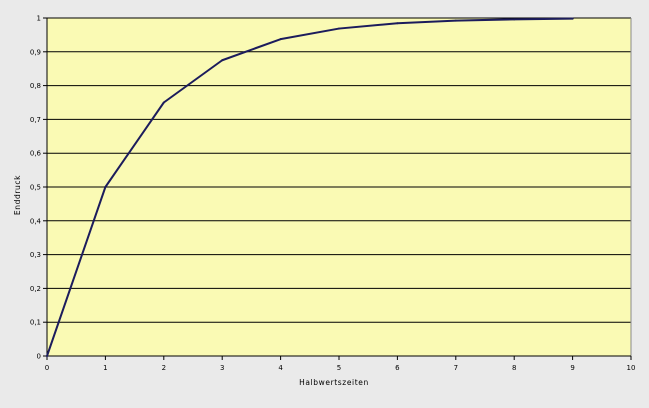 This screenshot has width=649, height=408. Describe the element at coordinates (17, 195) in the screenshot. I see `y-axis-title: Enddruck` at that location.